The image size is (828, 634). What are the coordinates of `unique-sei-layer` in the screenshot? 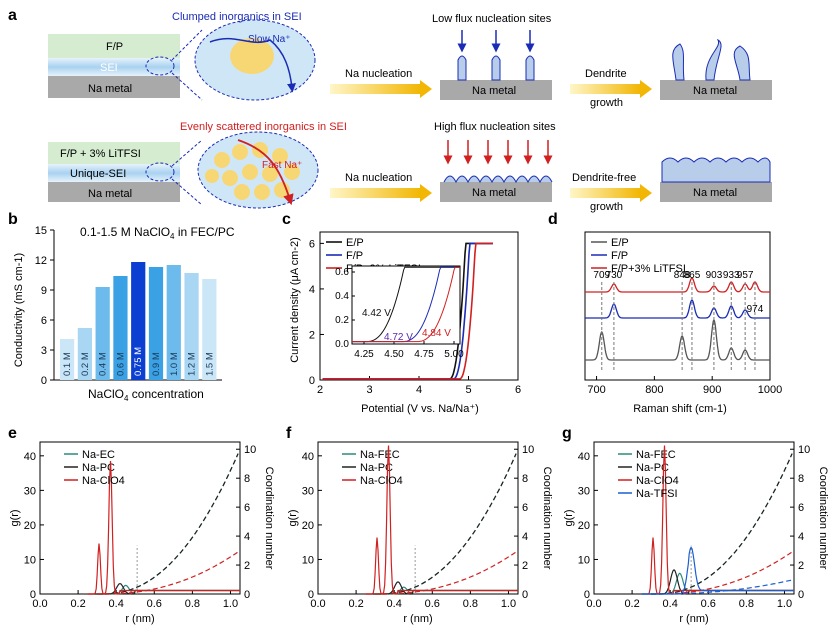 It's located at (114, 173).